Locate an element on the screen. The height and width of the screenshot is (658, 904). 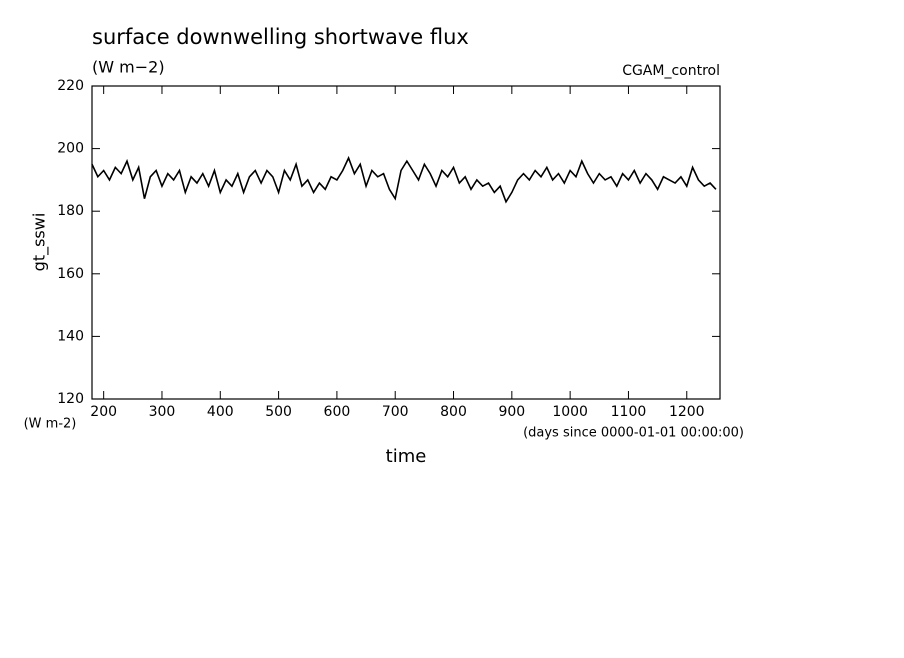
y-tick-label: 140 is located at coordinates (70, 336).